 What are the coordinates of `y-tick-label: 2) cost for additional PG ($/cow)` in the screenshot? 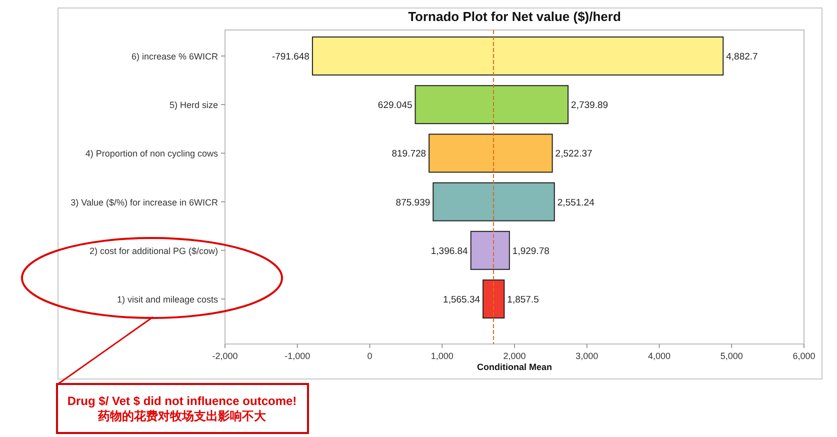 It's located at (153, 251).